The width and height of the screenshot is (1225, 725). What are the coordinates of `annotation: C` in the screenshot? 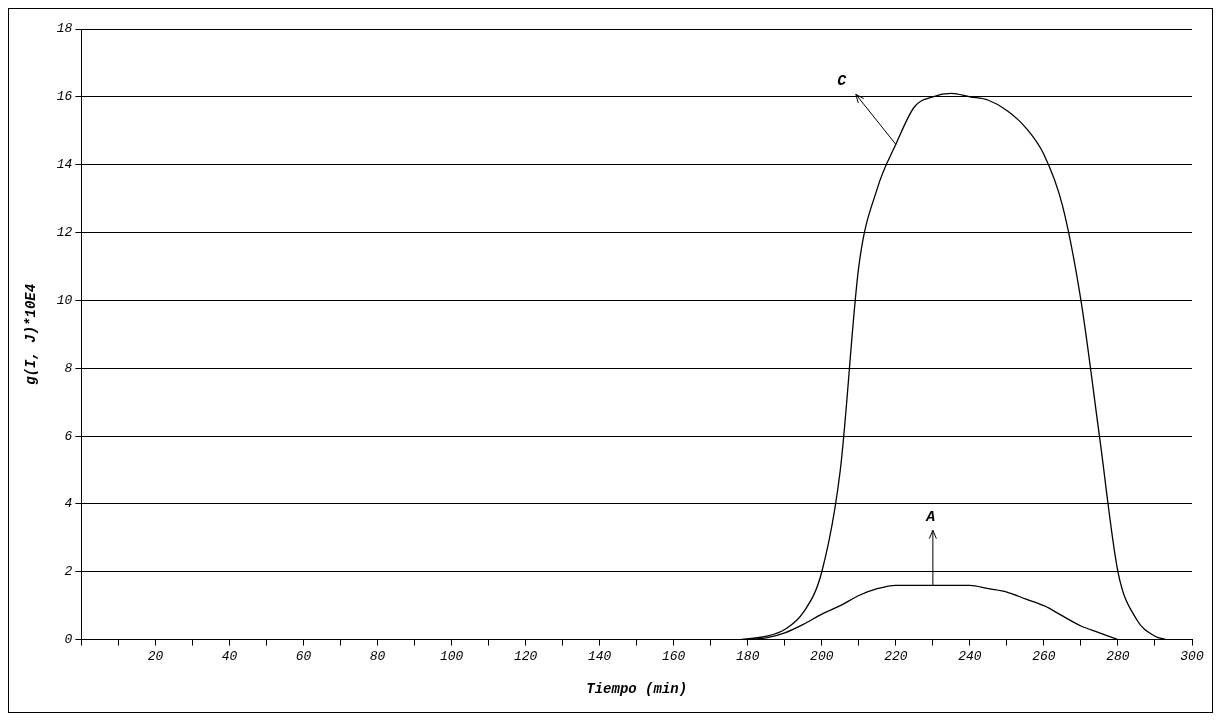 It's located at (842, 81).